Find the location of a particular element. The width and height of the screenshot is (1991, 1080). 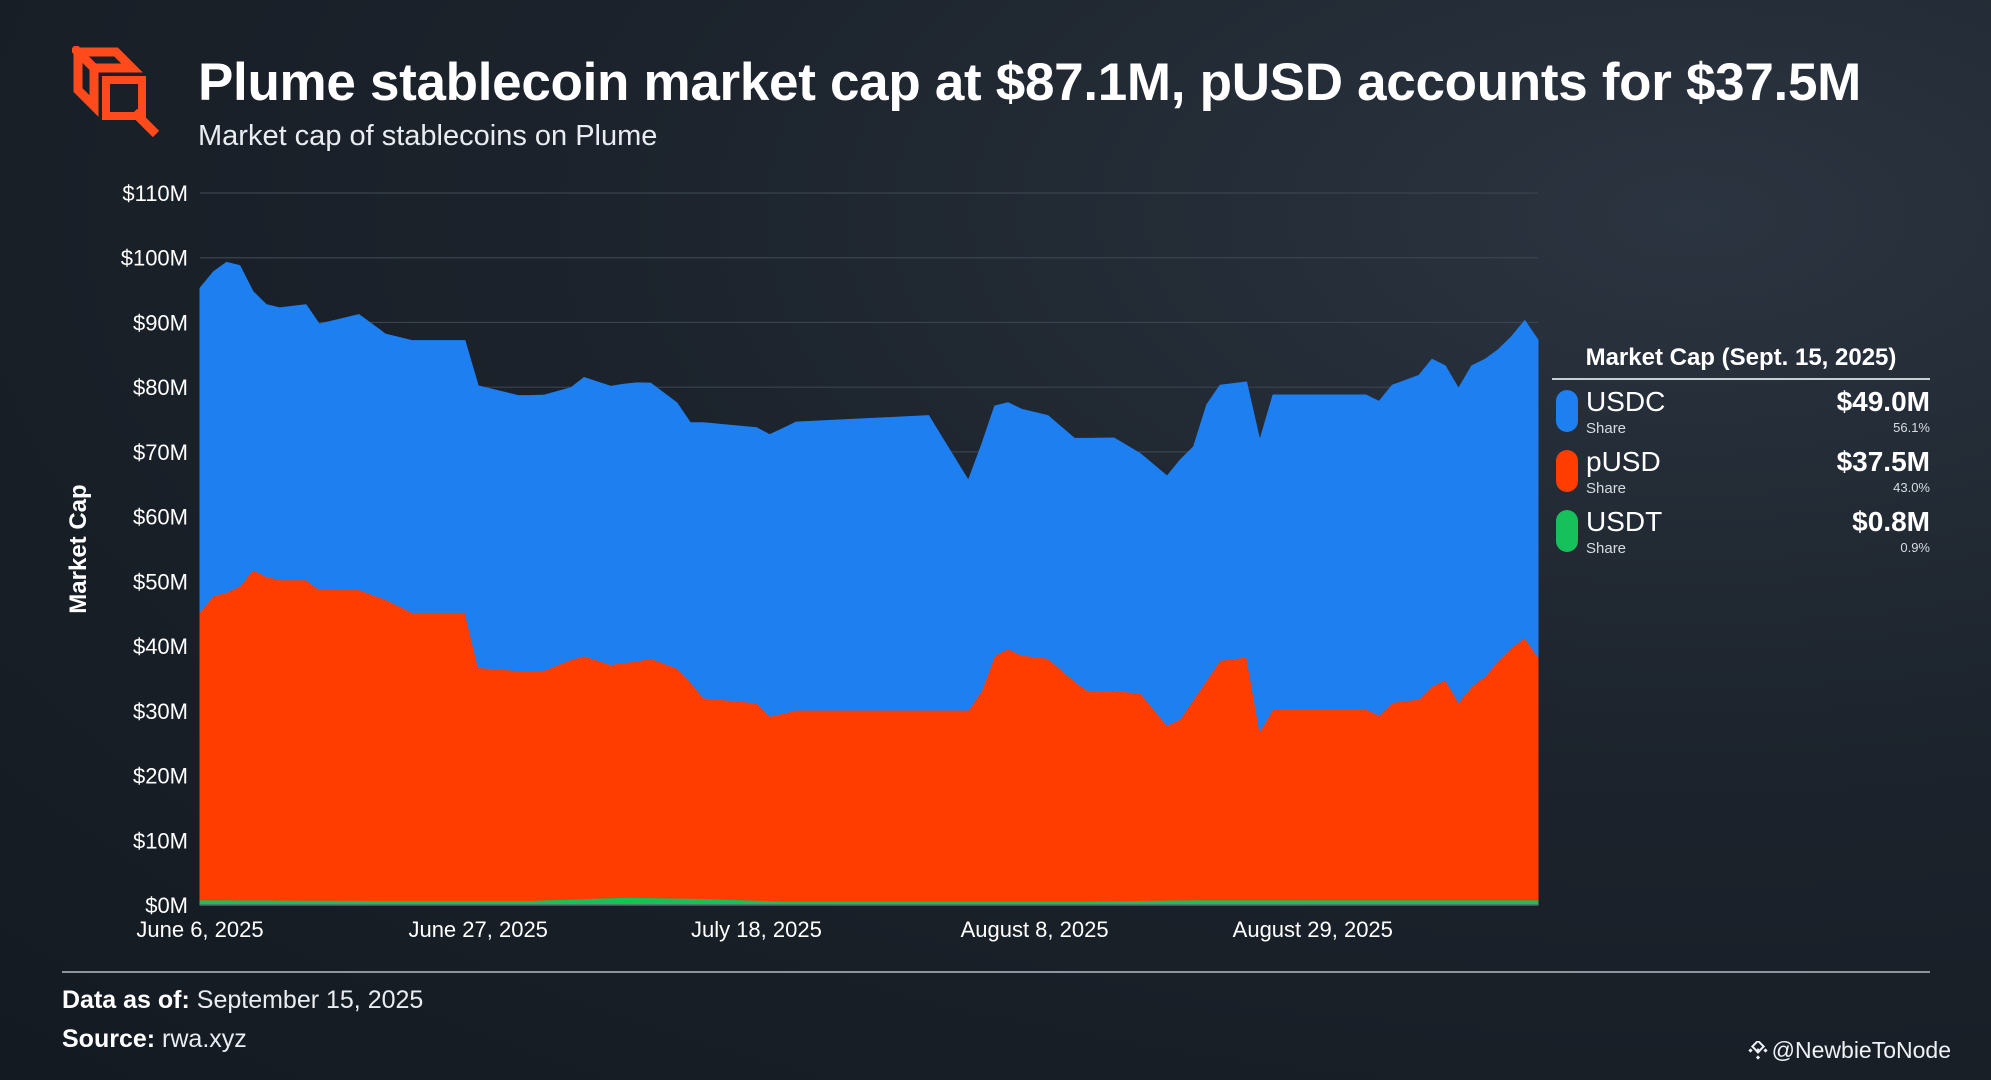

credit-text: @NewbieToNode is located at coordinates (1861, 1050).